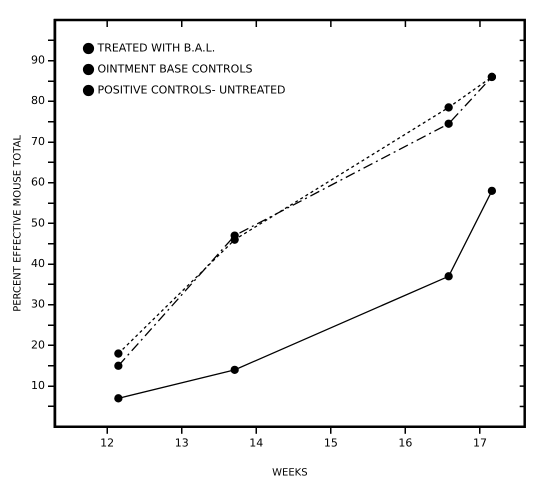 The width and height of the screenshot is (538, 491). Describe the element at coordinates (290, 473) in the screenshot. I see `x-axis-title: WEEKS` at that location.